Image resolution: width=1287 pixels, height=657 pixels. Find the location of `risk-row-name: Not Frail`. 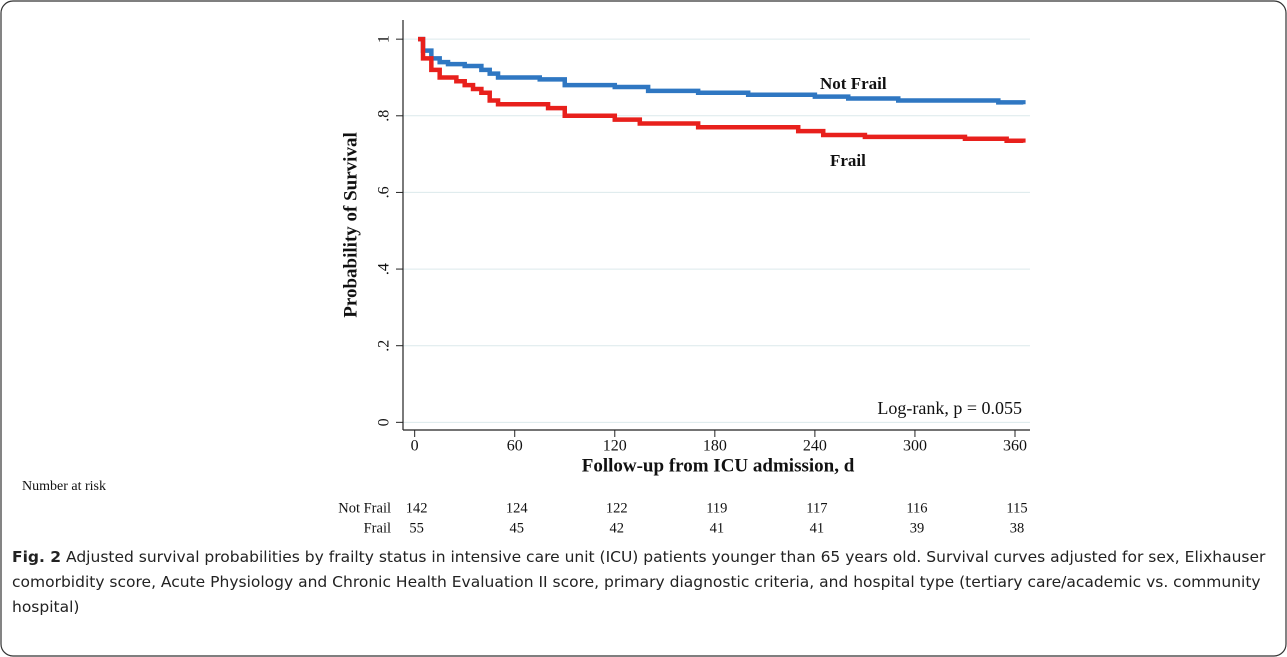

risk-row-name: Not Frail is located at coordinates (364, 508).